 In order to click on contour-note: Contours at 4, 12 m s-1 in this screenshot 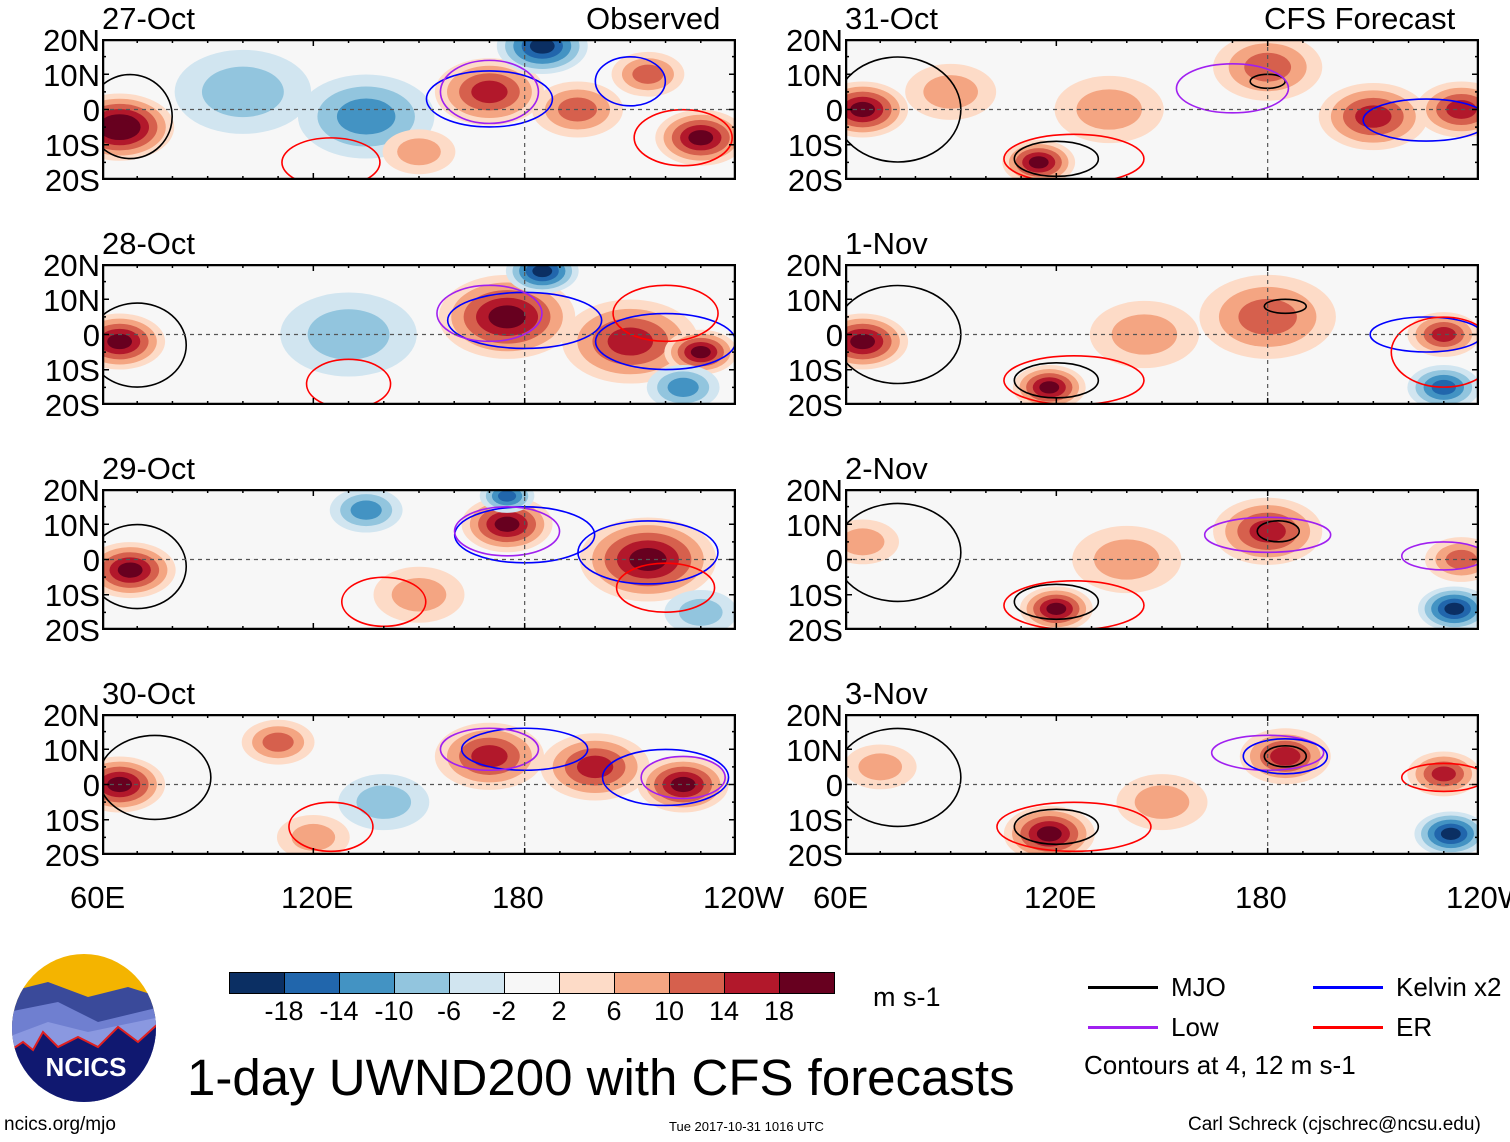, I will do `click(1220, 1065)`.